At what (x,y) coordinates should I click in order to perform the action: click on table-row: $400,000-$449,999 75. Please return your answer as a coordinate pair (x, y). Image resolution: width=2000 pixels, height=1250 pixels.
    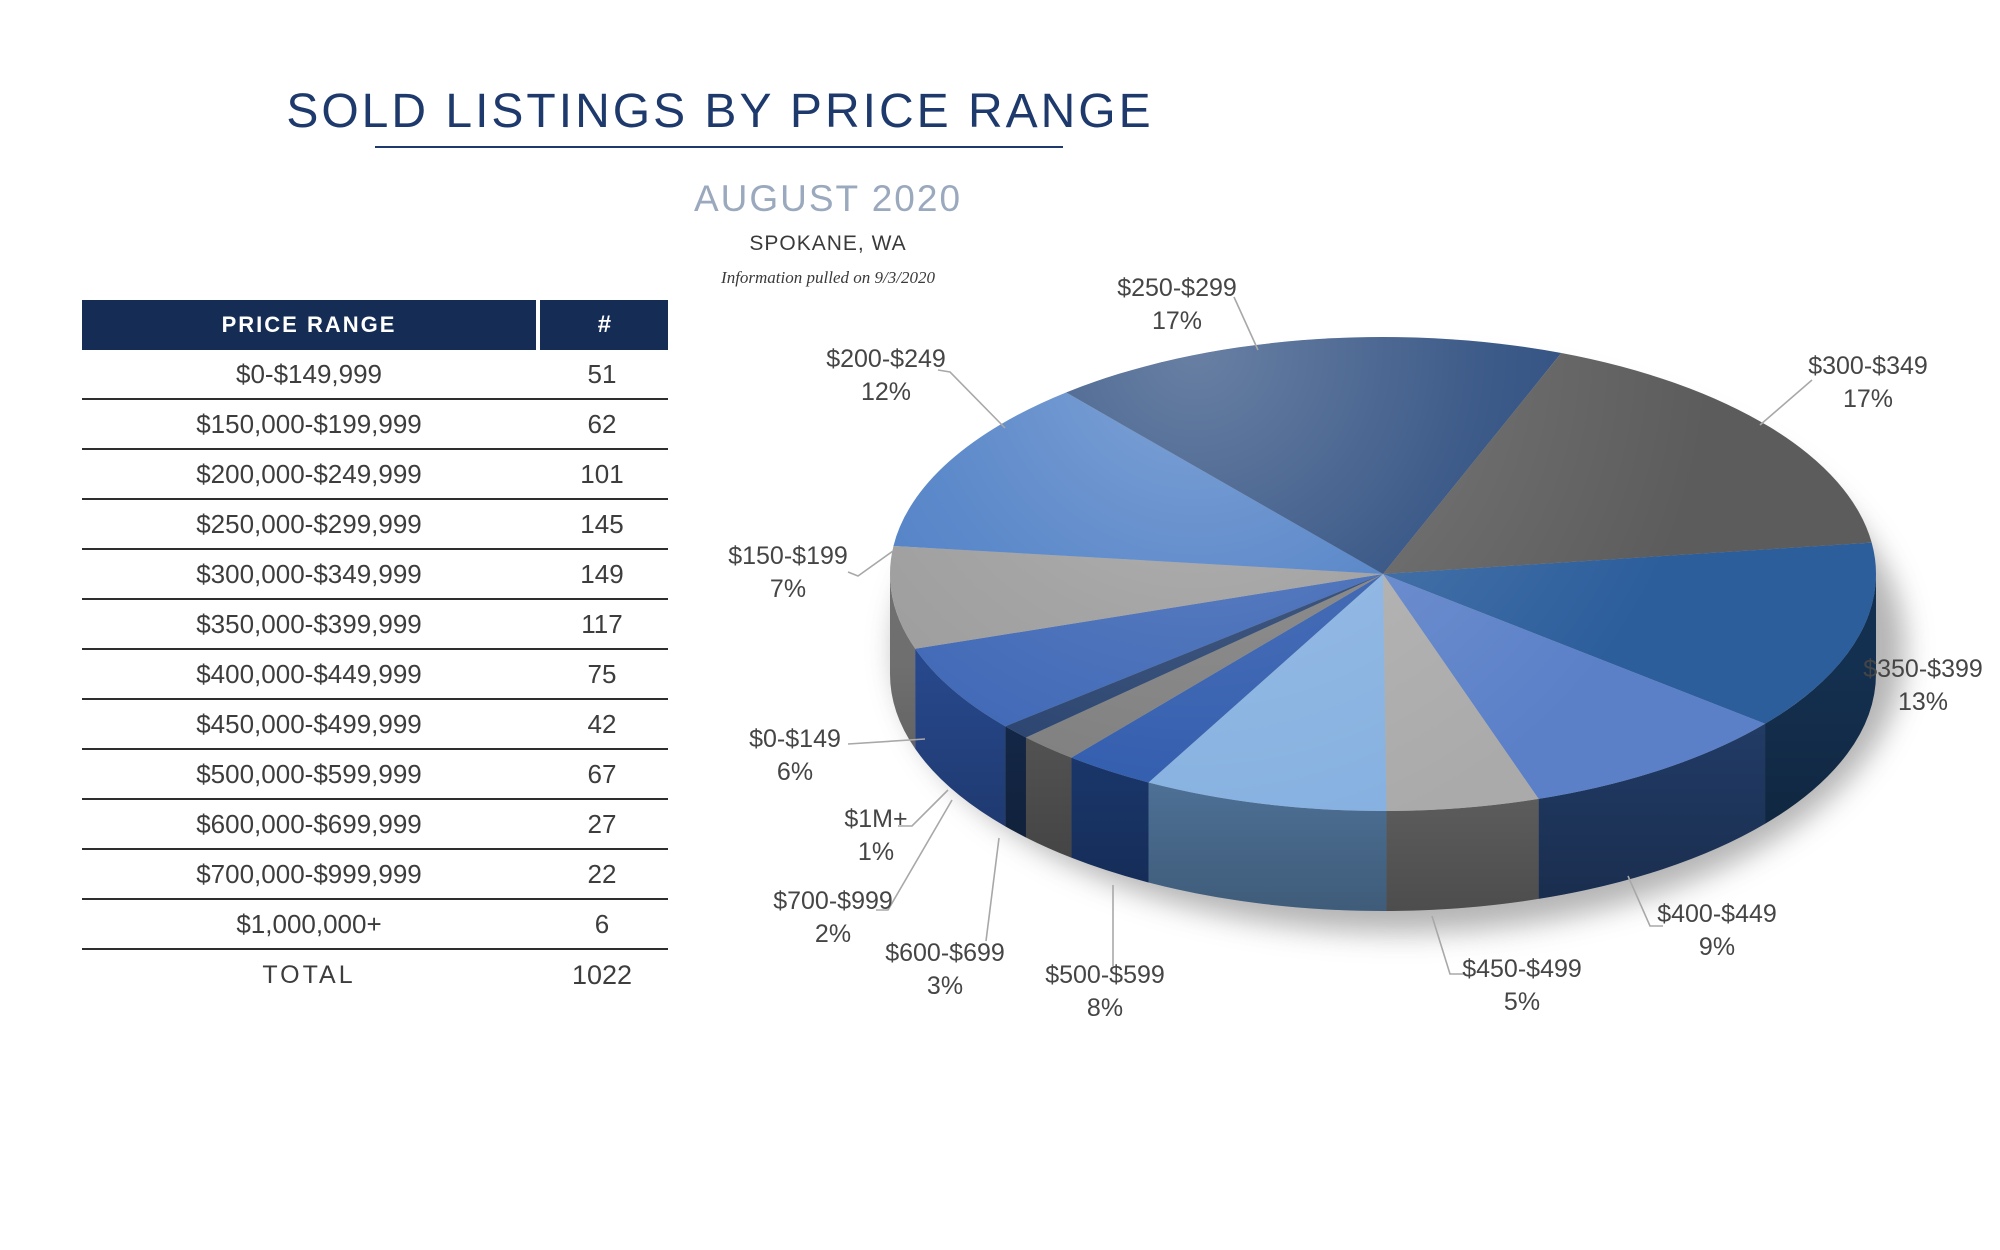
    Looking at the image, I should click on (375, 675).